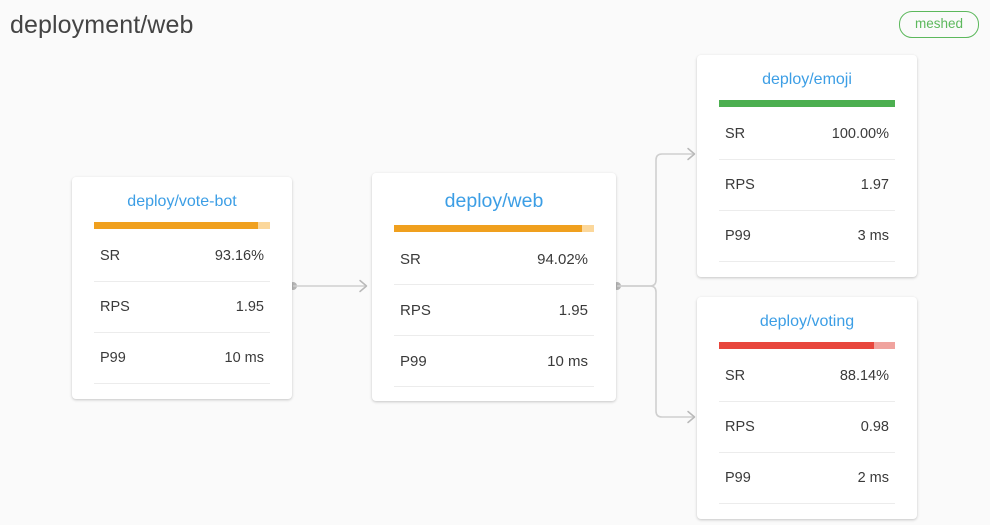 The image size is (990, 525). Describe the element at coordinates (182, 256) in the screenshot. I see `metric-row: SR 93.16%` at that location.